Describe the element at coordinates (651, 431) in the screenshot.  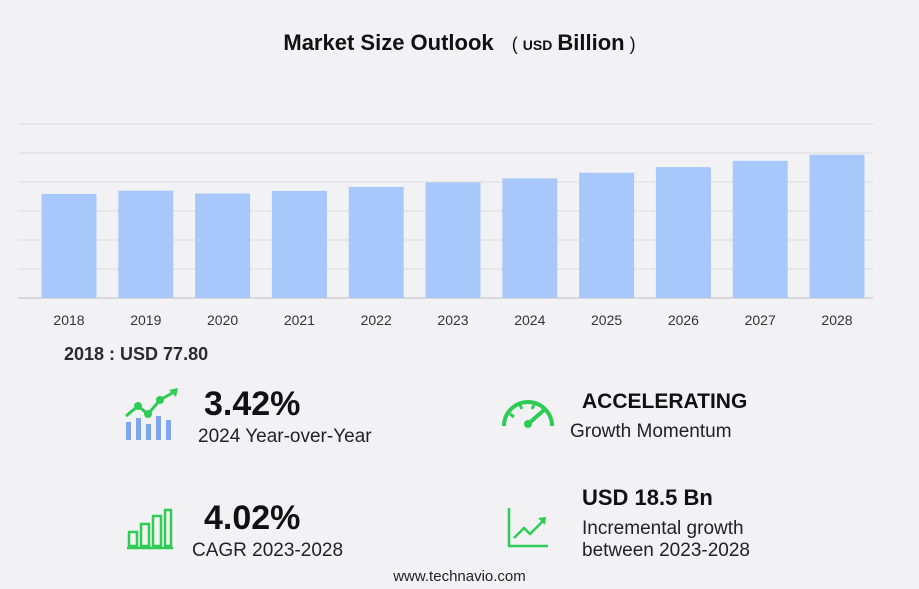
I see `momentum-label: Growth Momentum` at that location.